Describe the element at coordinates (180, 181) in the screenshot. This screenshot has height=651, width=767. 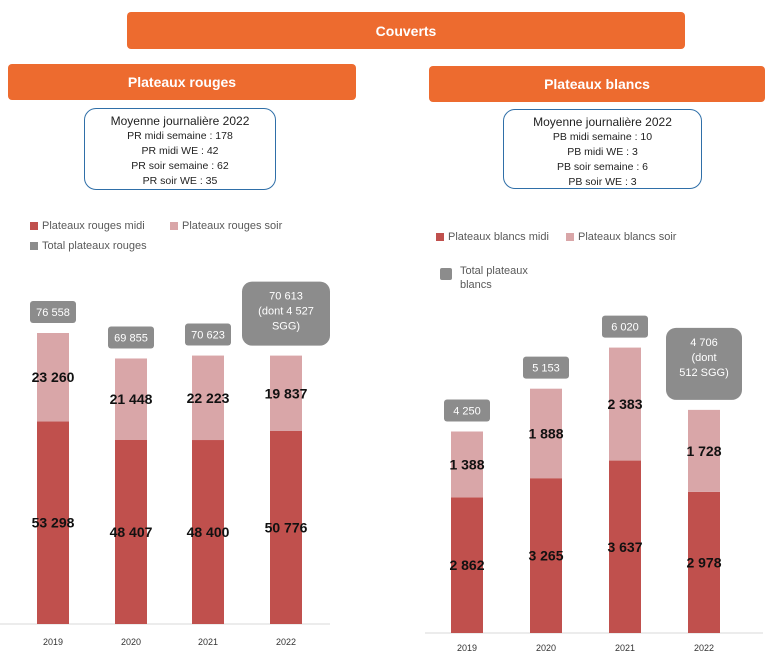
I see `left-avg-line: PR soir WE : 35` at that location.